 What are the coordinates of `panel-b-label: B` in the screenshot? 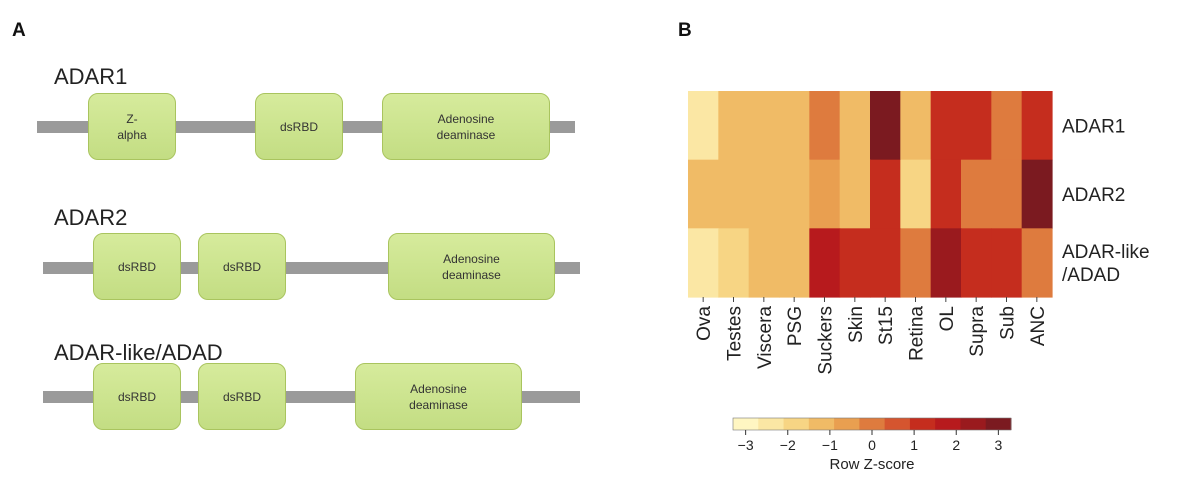 It's located at (685, 30).